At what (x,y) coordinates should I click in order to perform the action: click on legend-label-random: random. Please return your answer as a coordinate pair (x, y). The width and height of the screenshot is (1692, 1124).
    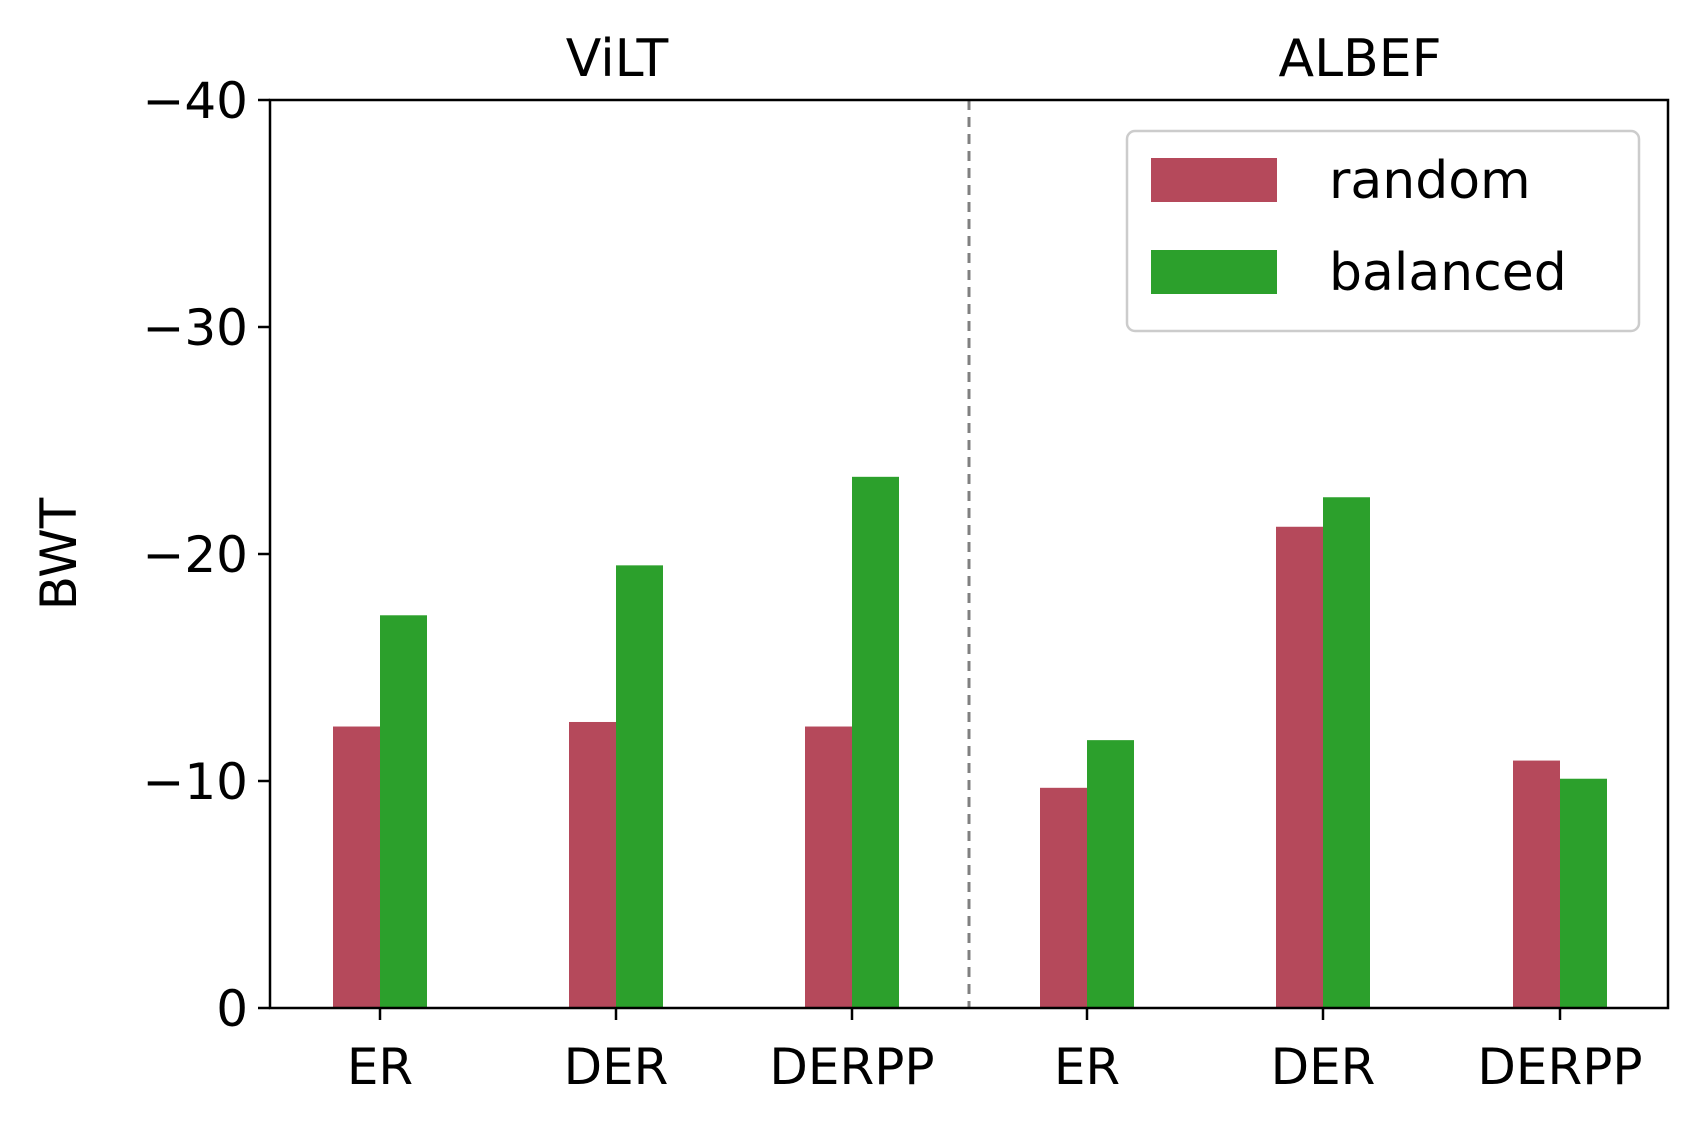
    Looking at the image, I should click on (1430, 181).